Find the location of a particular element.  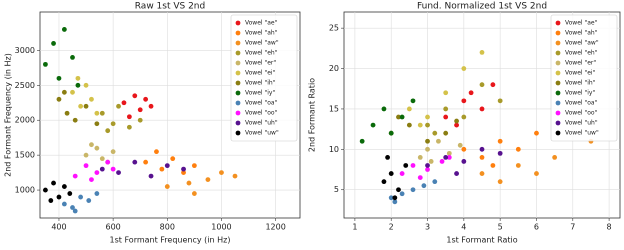

x-tick-label: 1000 is located at coordinates (221, 227).